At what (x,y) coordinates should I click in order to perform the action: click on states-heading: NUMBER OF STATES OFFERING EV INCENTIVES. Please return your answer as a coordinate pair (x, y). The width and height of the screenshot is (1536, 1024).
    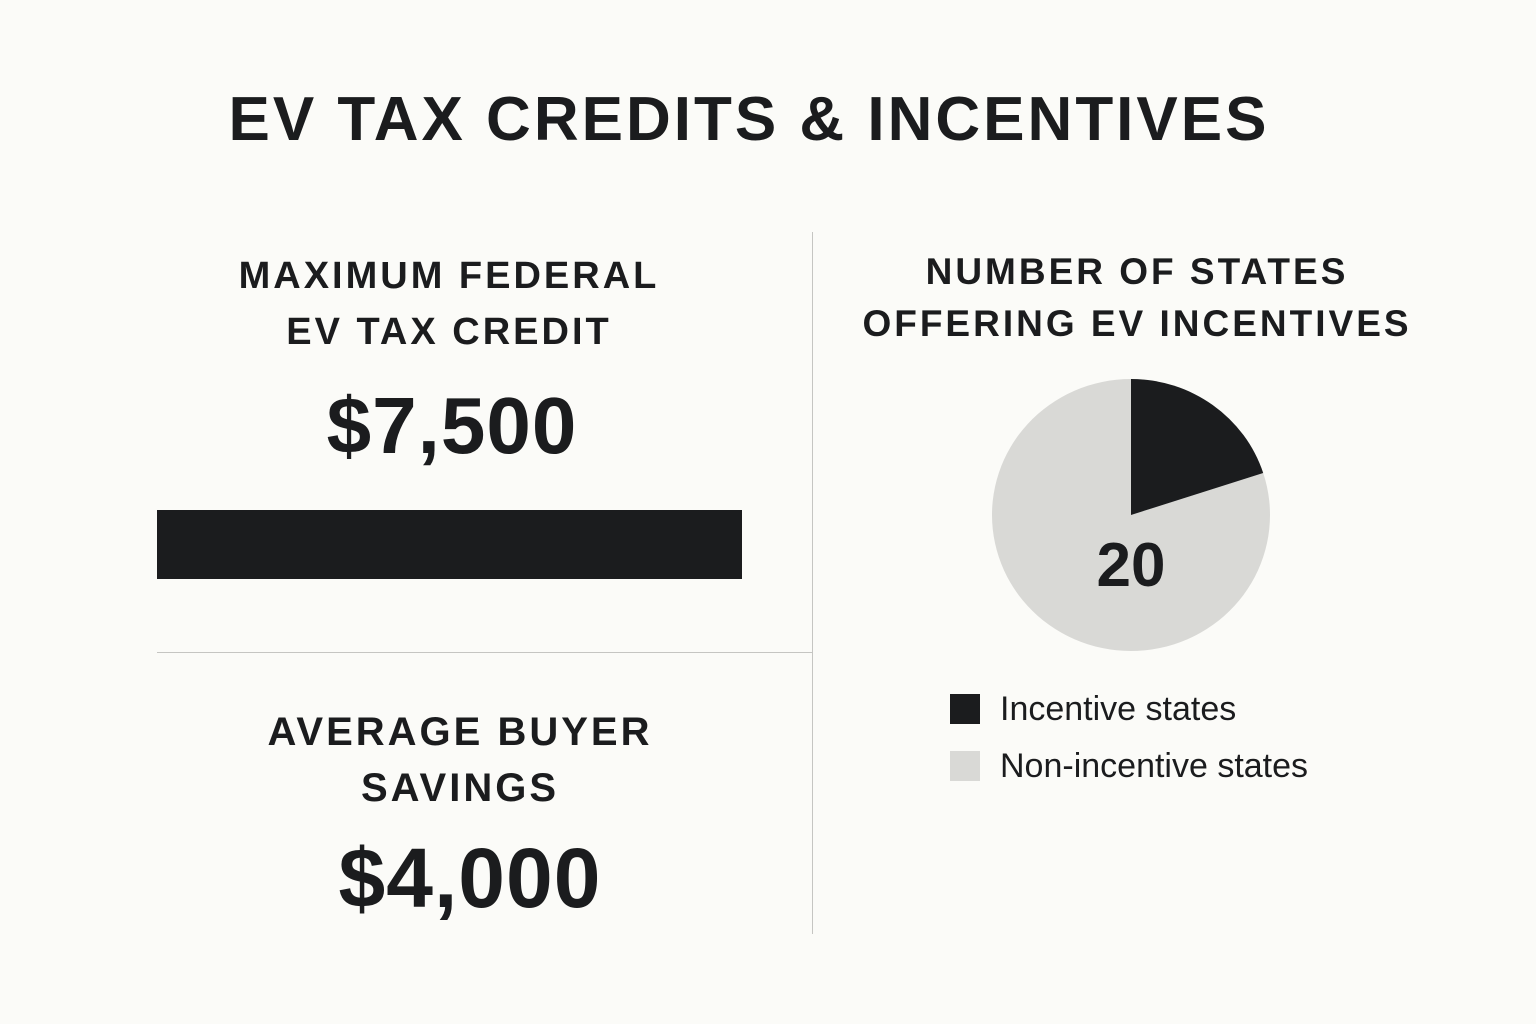
    Looking at the image, I should click on (1137, 298).